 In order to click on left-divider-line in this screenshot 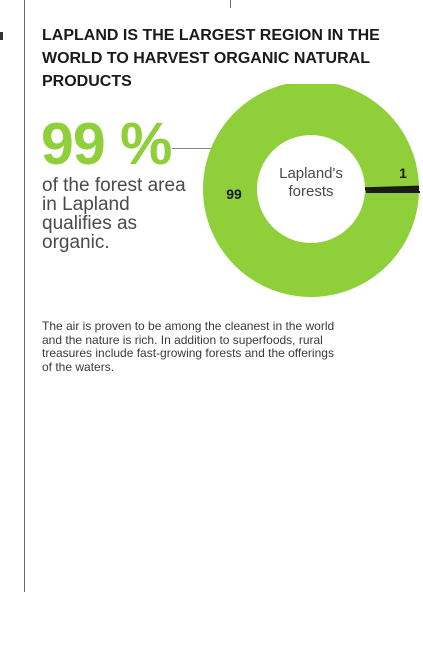, I will do `click(24, 296)`.